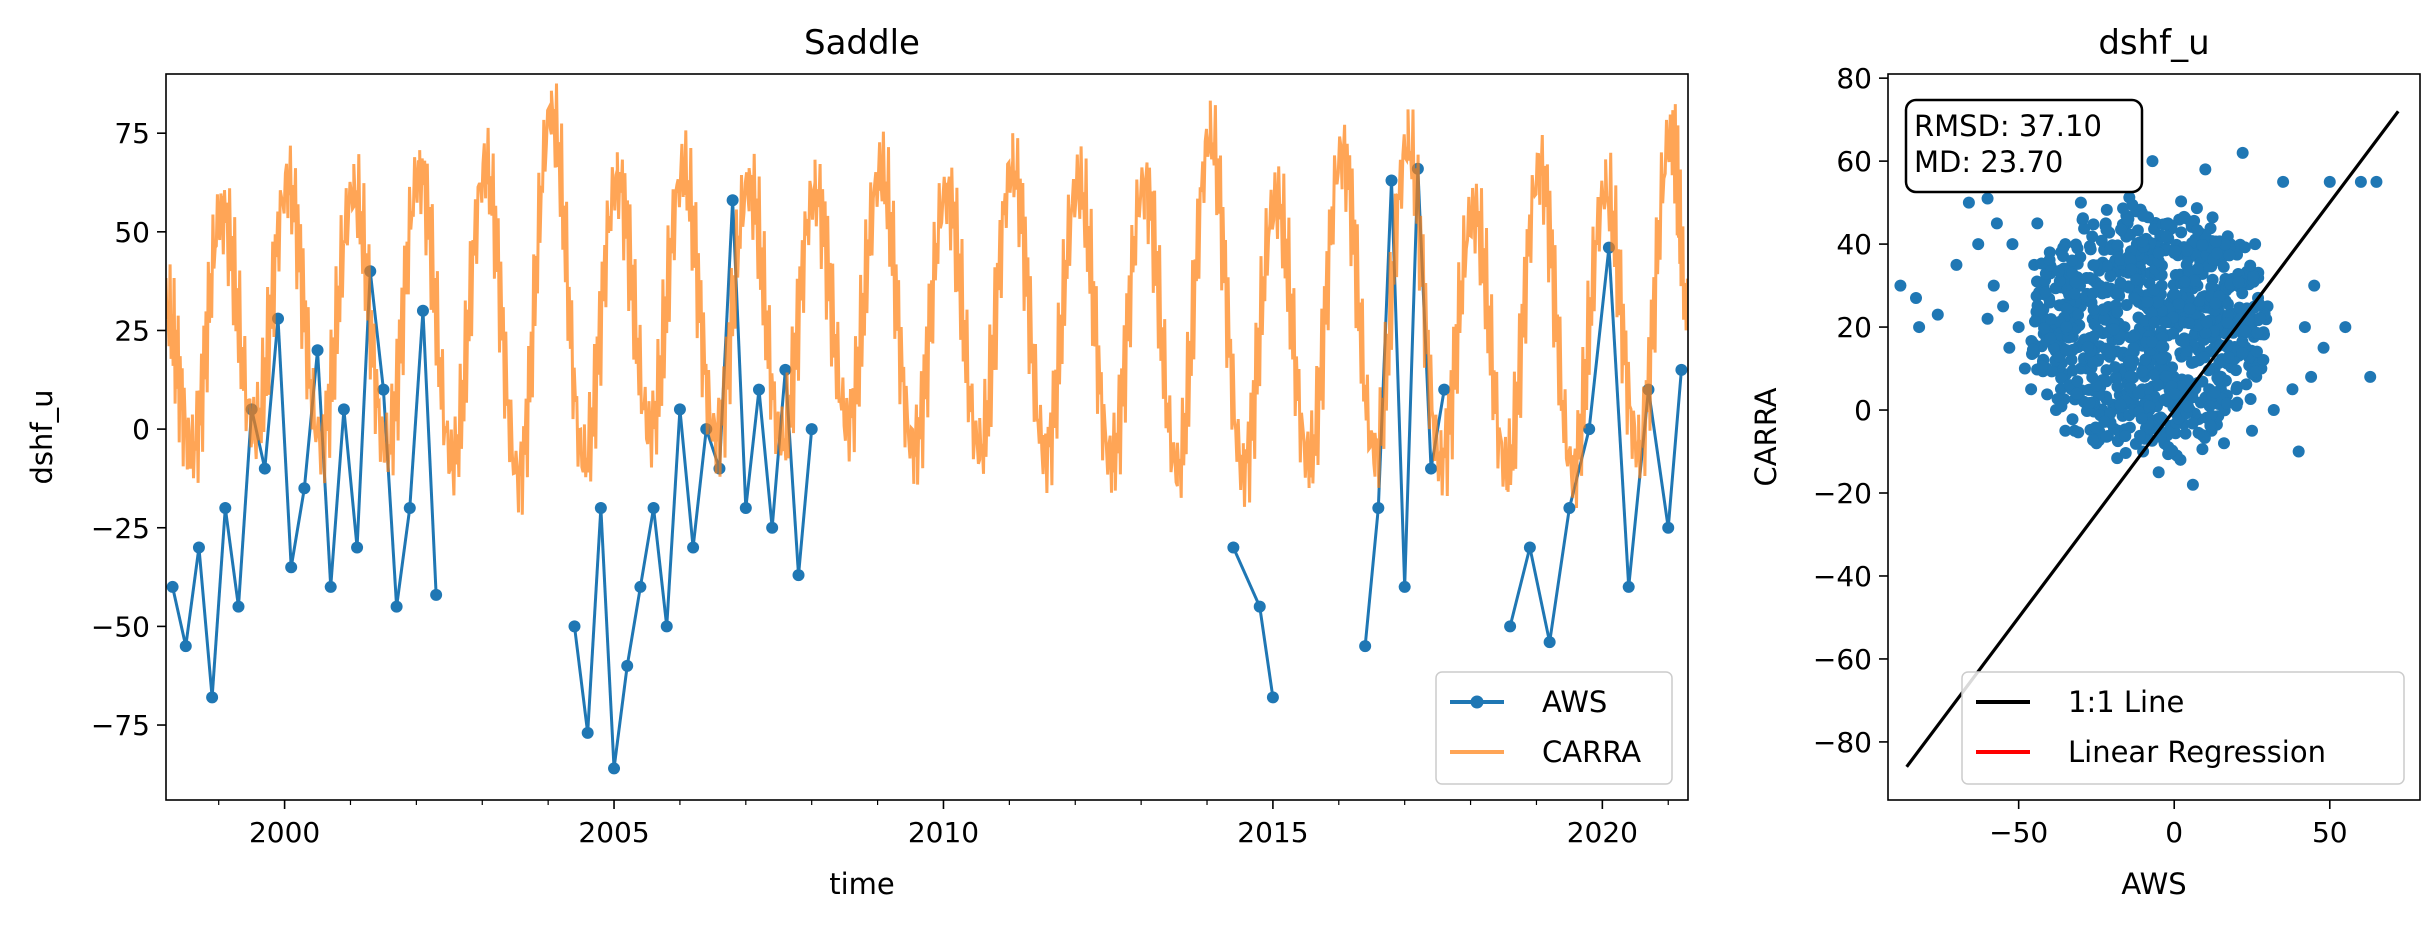 This screenshot has width=2421, height=926. I want to click on y-tick-label: 0, so click(141, 429).